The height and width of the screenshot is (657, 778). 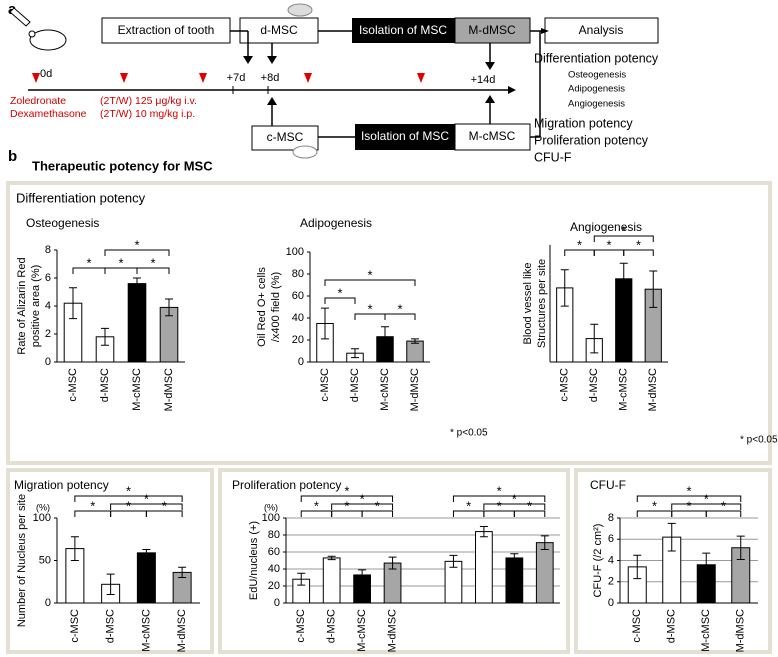 I want to click on drug-dose: (2T/W) 125 μg/kg i.v., so click(x=148, y=101).